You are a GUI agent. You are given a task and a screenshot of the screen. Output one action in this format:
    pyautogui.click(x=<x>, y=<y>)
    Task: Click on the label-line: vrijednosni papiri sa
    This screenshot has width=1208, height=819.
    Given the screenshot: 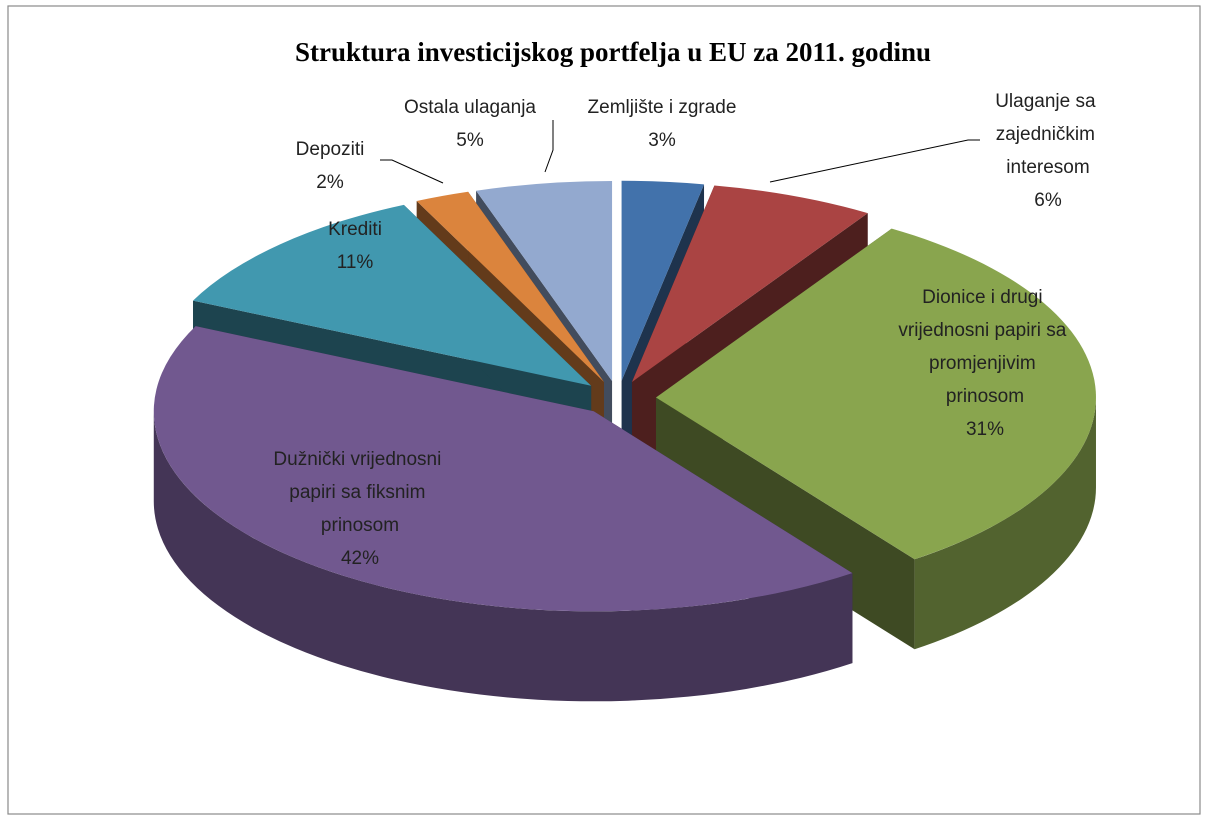 What is the action you would take?
    pyautogui.click(x=984, y=330)
    